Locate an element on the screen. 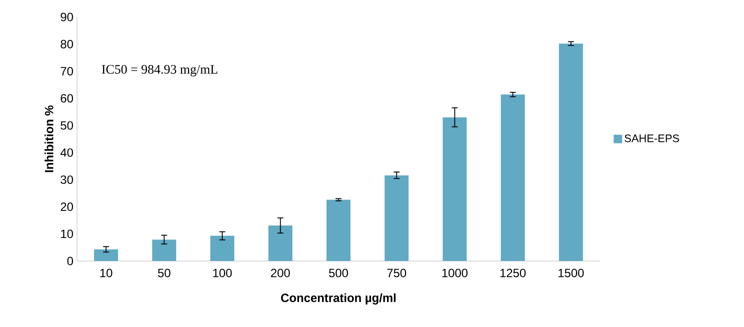  x-tick-label: 50 is located at coordinates (164, 273).